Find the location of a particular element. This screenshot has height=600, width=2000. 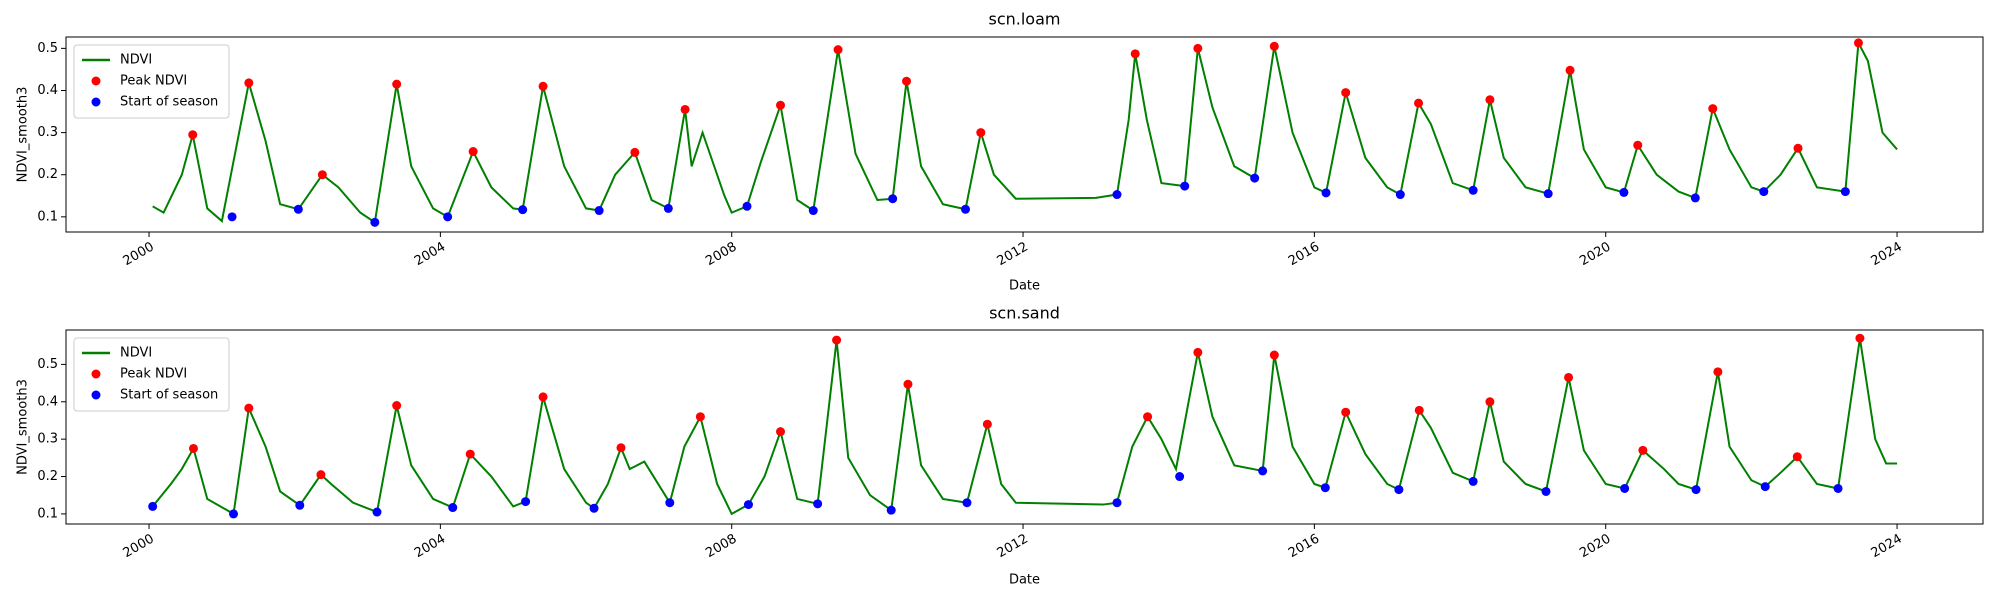

legend-label: Peak NDVI is located at coordinates (153, 374).